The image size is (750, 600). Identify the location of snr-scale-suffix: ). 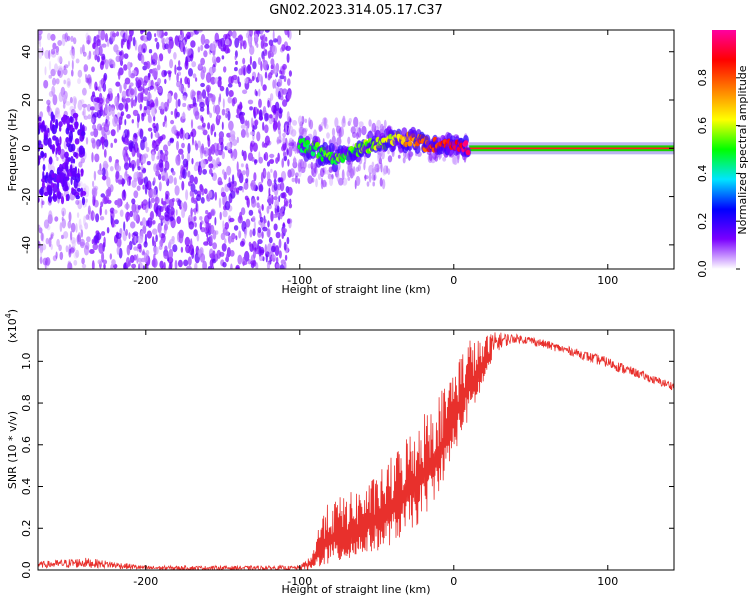
(12, 311).